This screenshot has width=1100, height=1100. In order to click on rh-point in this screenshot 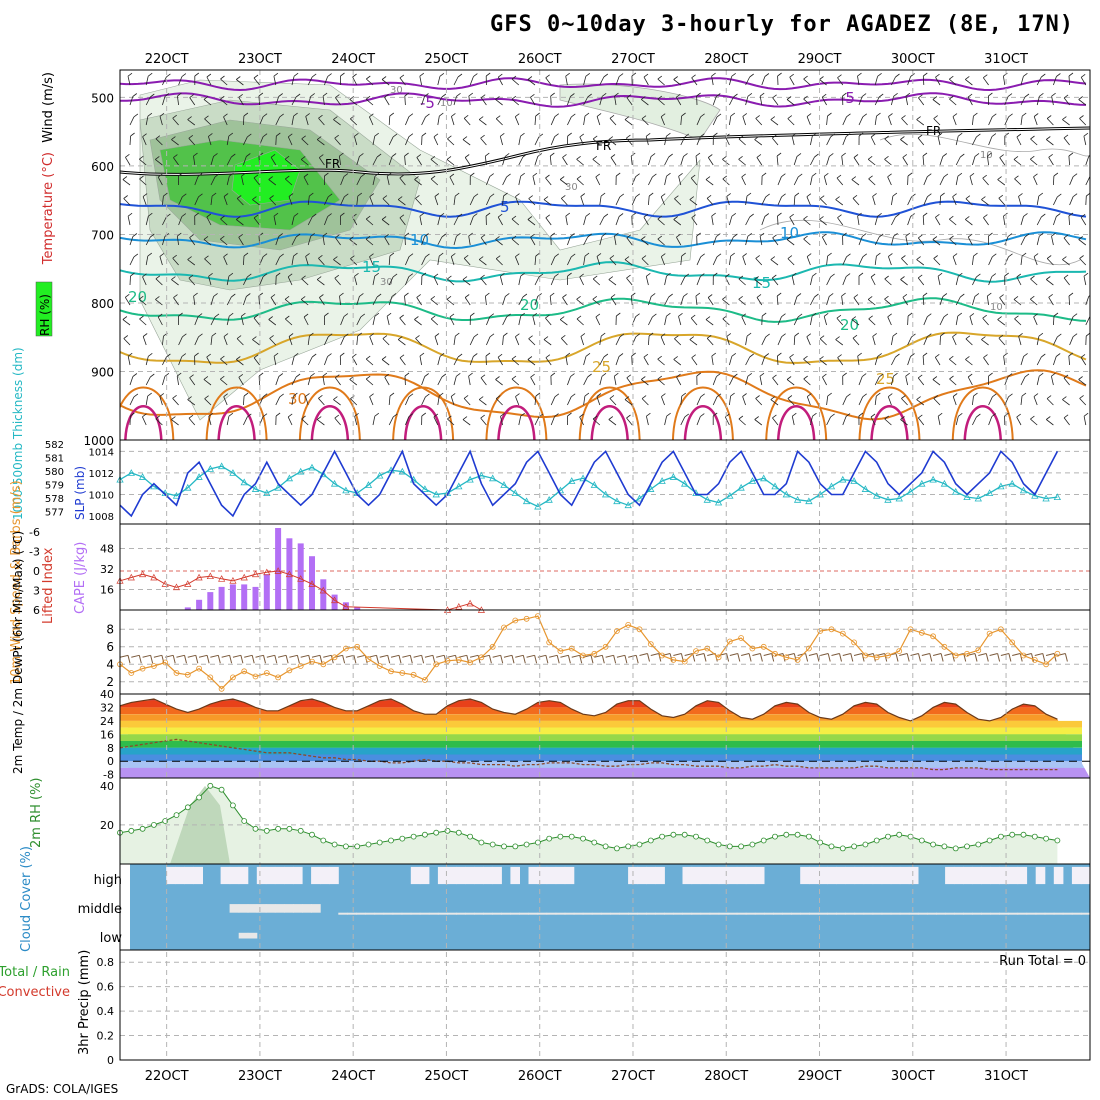, I will do `click(244, 821)`.